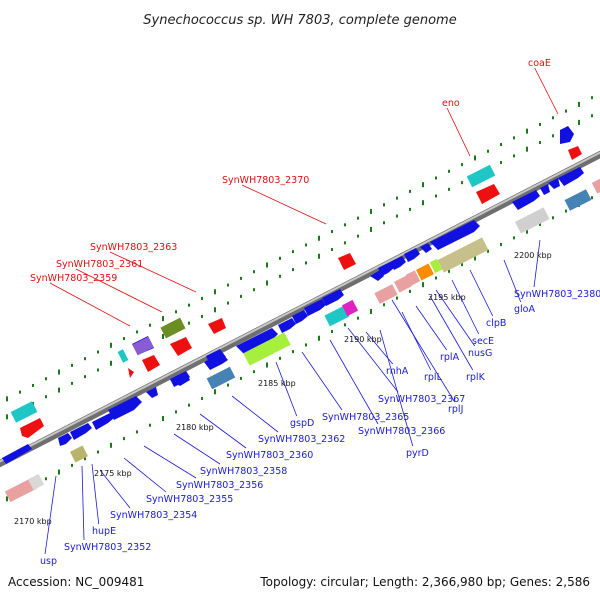 Image resolution: width=600 pixels, height=600 pixels. Describe the element at coordinates (450, 357) in the screenshot. I see `gene-label: rplA` at that location.